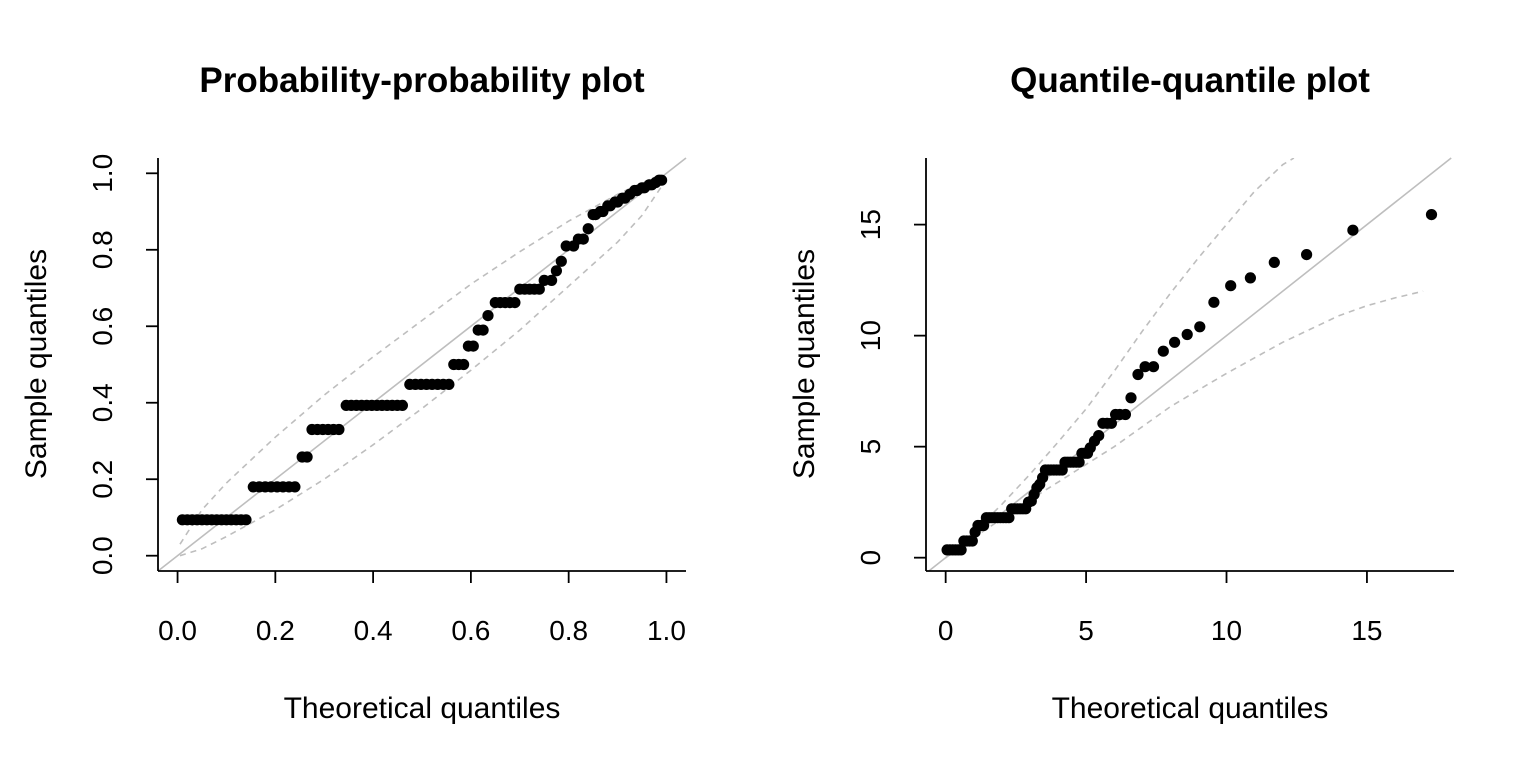 This screenshot has width=1536, height=768. Describe the element at coordinates (870, 558) in the screenshot. I see `qq-y-tick-label: 0` at that location.